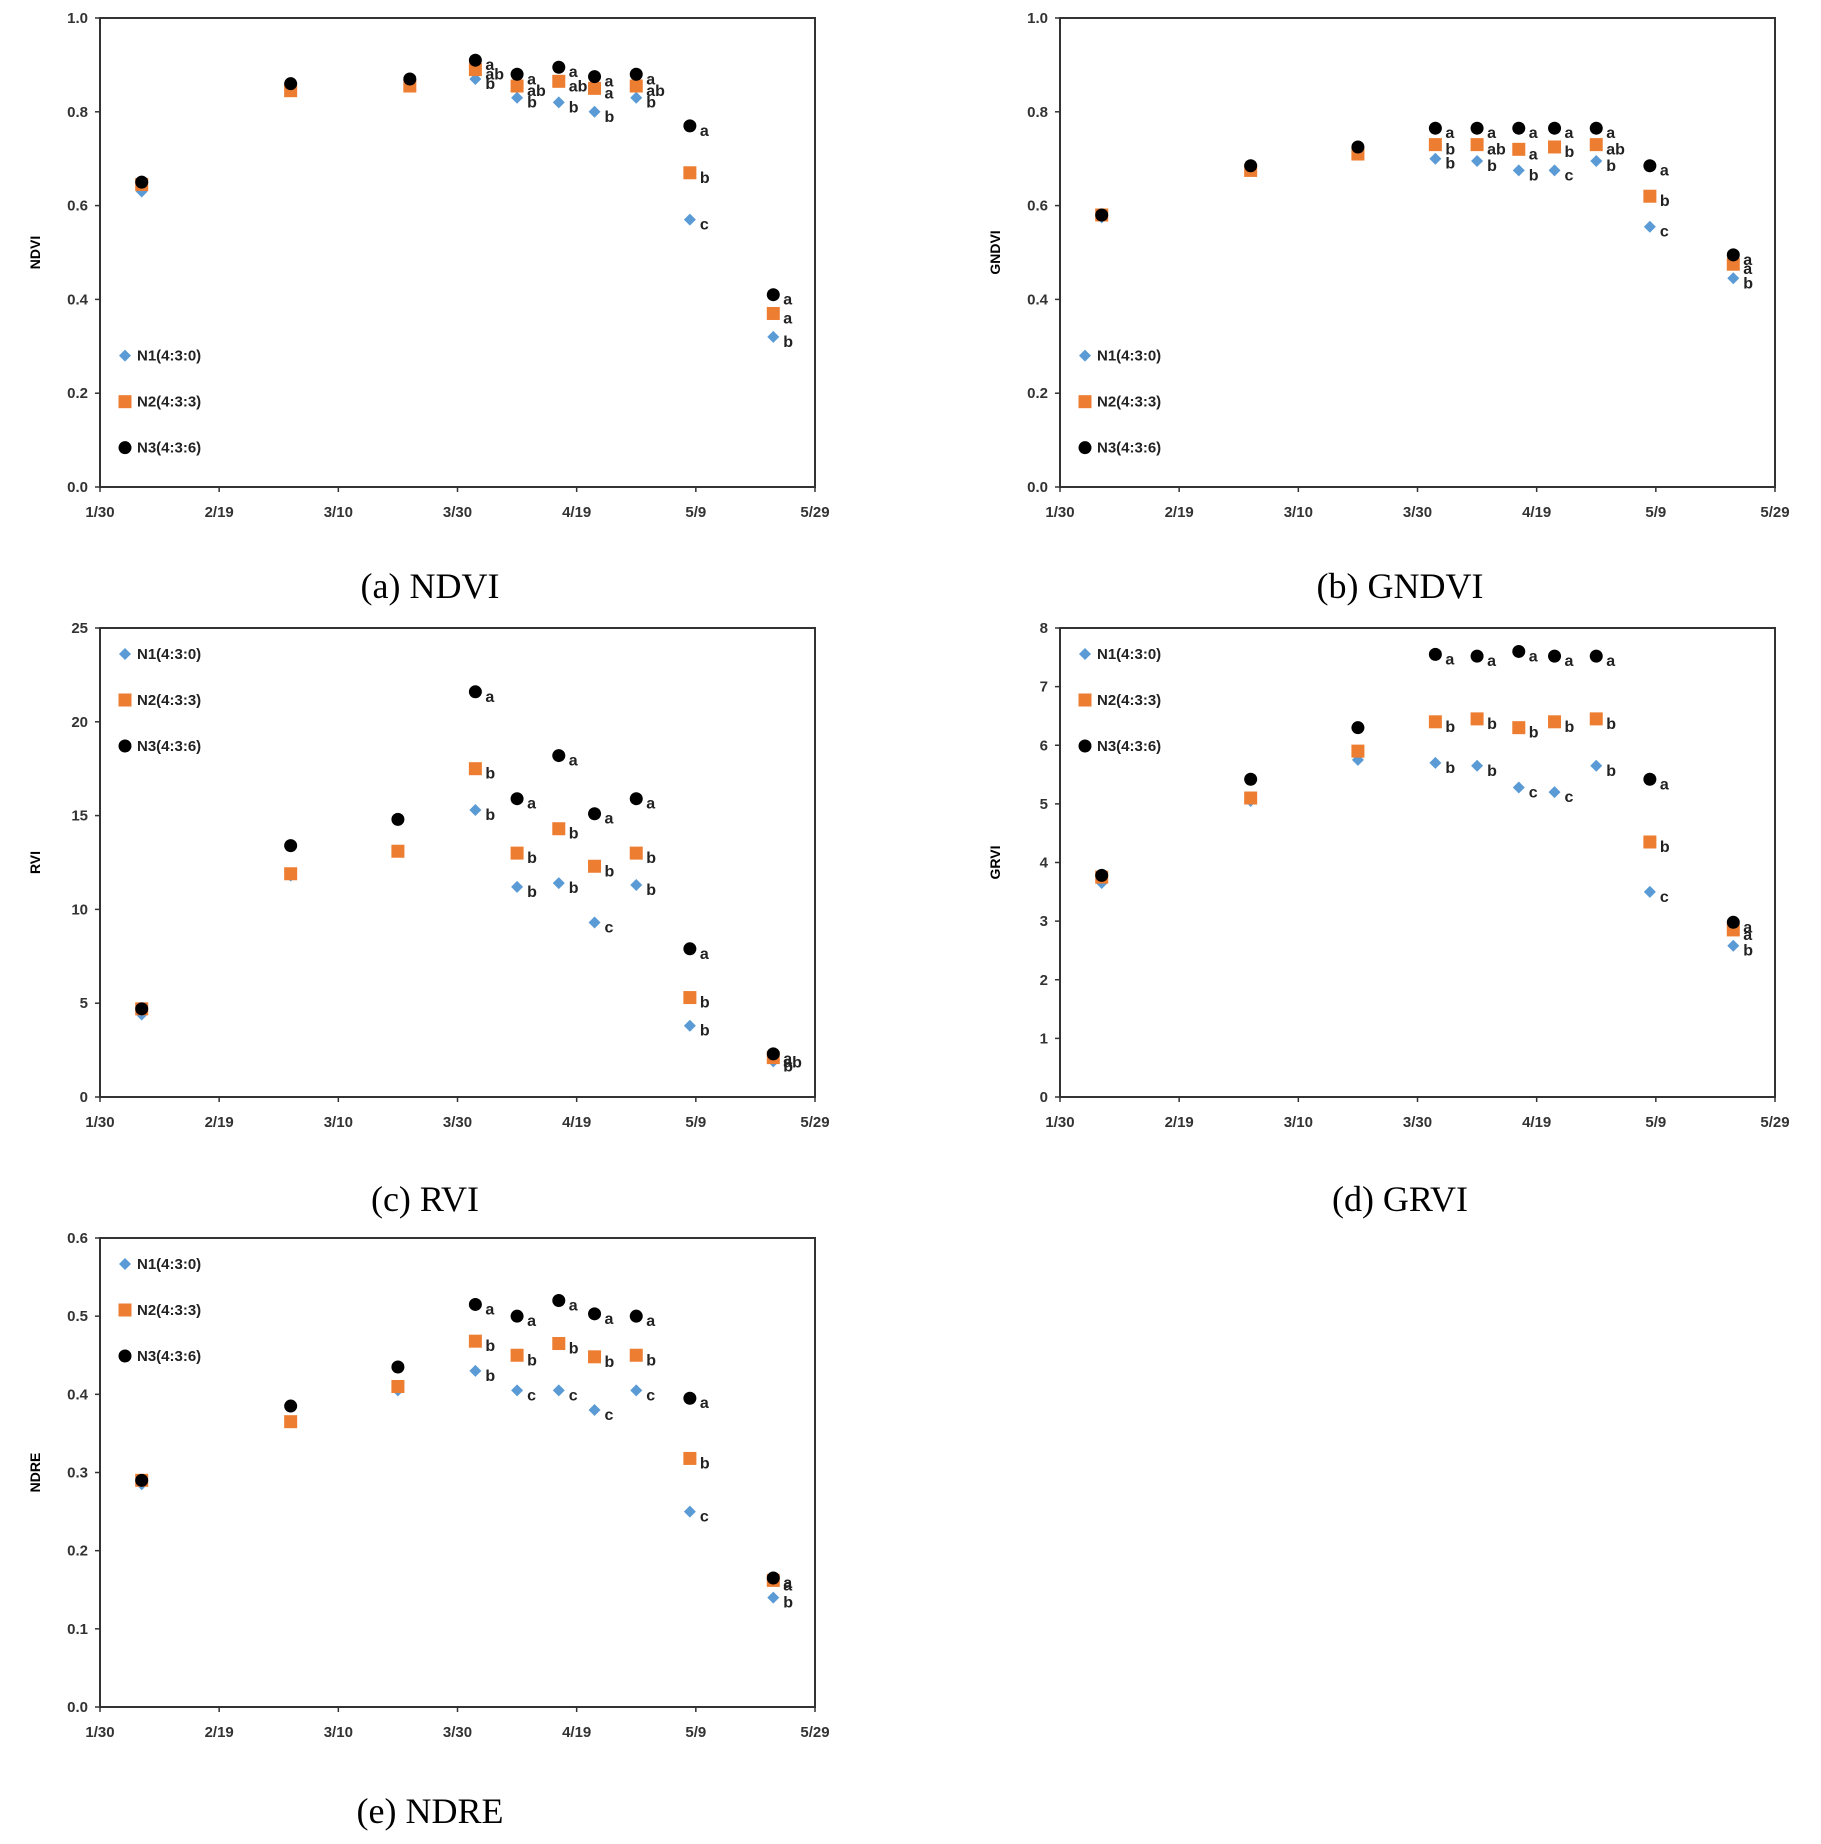  Describe the element at coordinates (1044, 1097) in the screenshot. I see `grvi-y-tick-label: 0` at that location.